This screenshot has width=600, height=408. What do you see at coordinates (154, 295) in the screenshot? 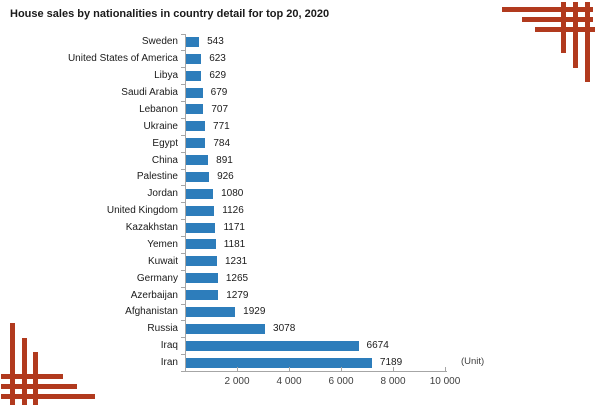
I see `category-label: Azerbaijan` at bounding box center [154, 295].